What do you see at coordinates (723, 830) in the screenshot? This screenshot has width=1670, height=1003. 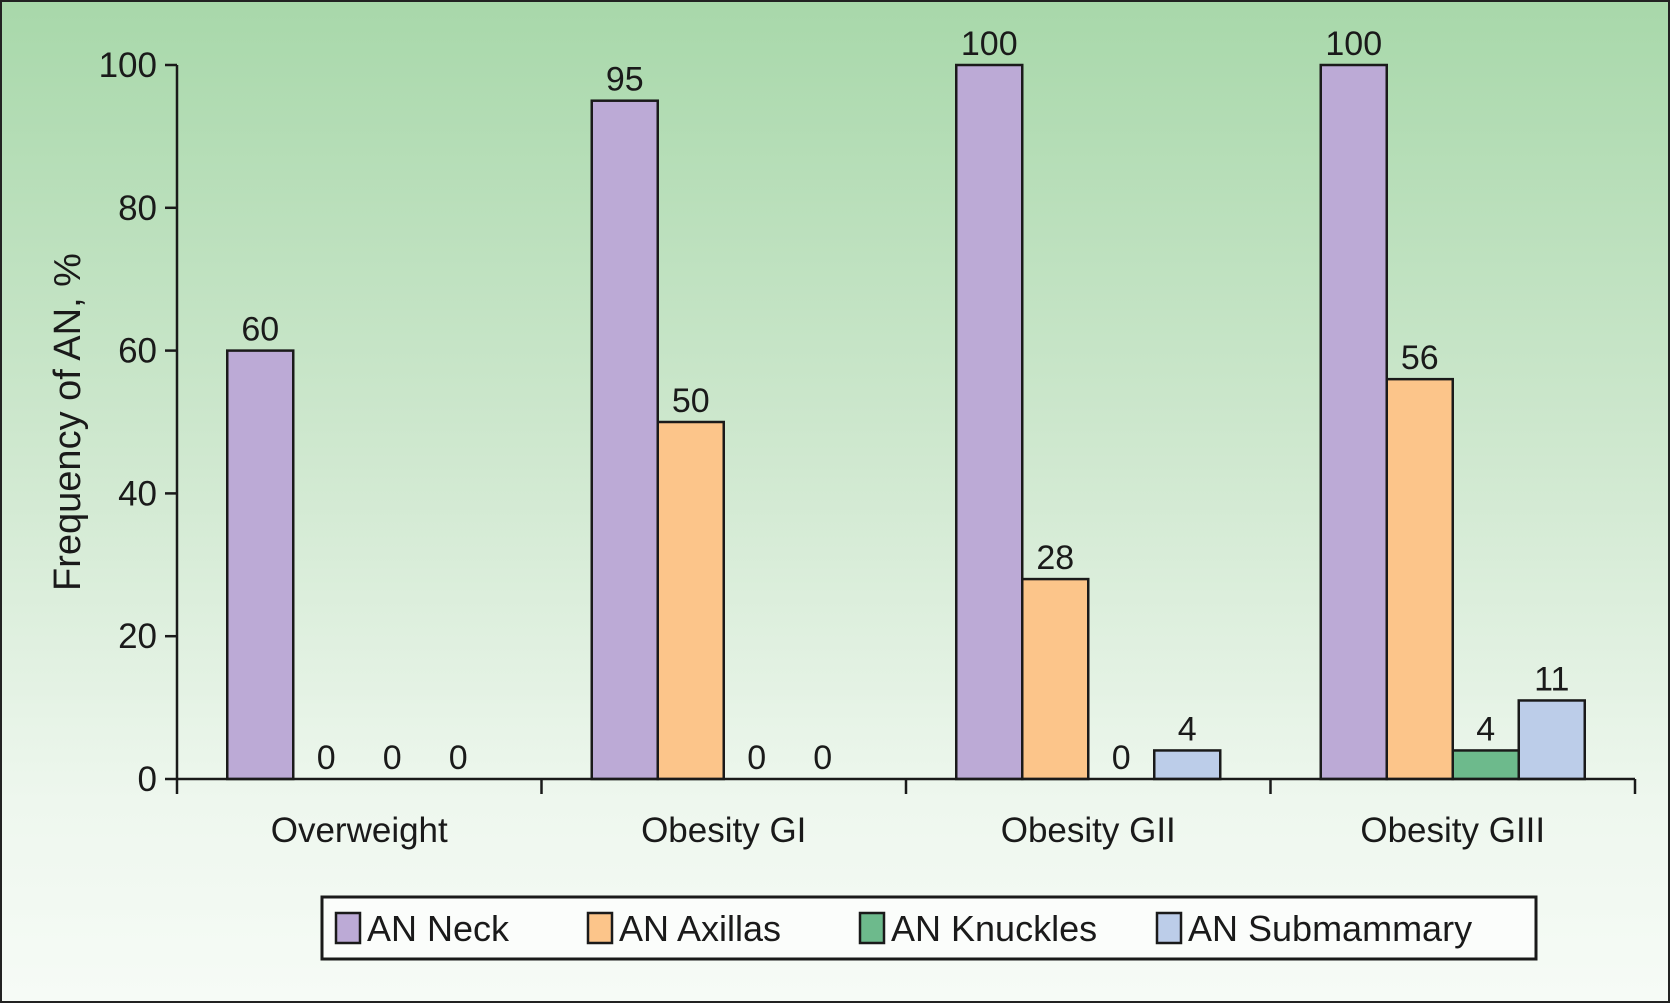 I see `category-label: Obesity GI` at bounding box center [723, 830].